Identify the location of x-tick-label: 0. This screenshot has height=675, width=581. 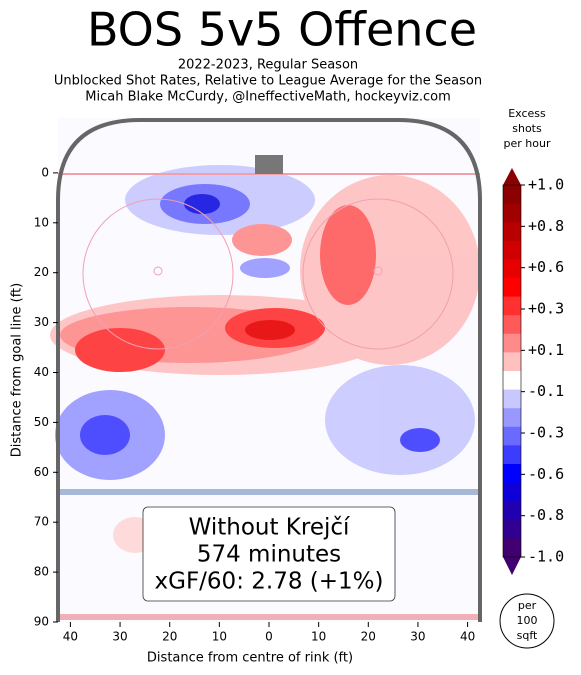
(269, 637).